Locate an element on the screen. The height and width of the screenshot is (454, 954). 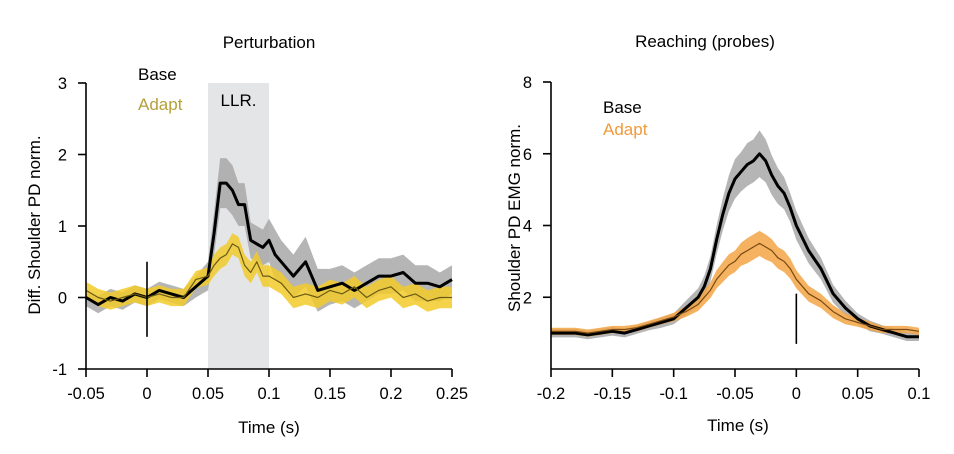
x-tick-label: -0.2 is located at coordinates (551, 394).